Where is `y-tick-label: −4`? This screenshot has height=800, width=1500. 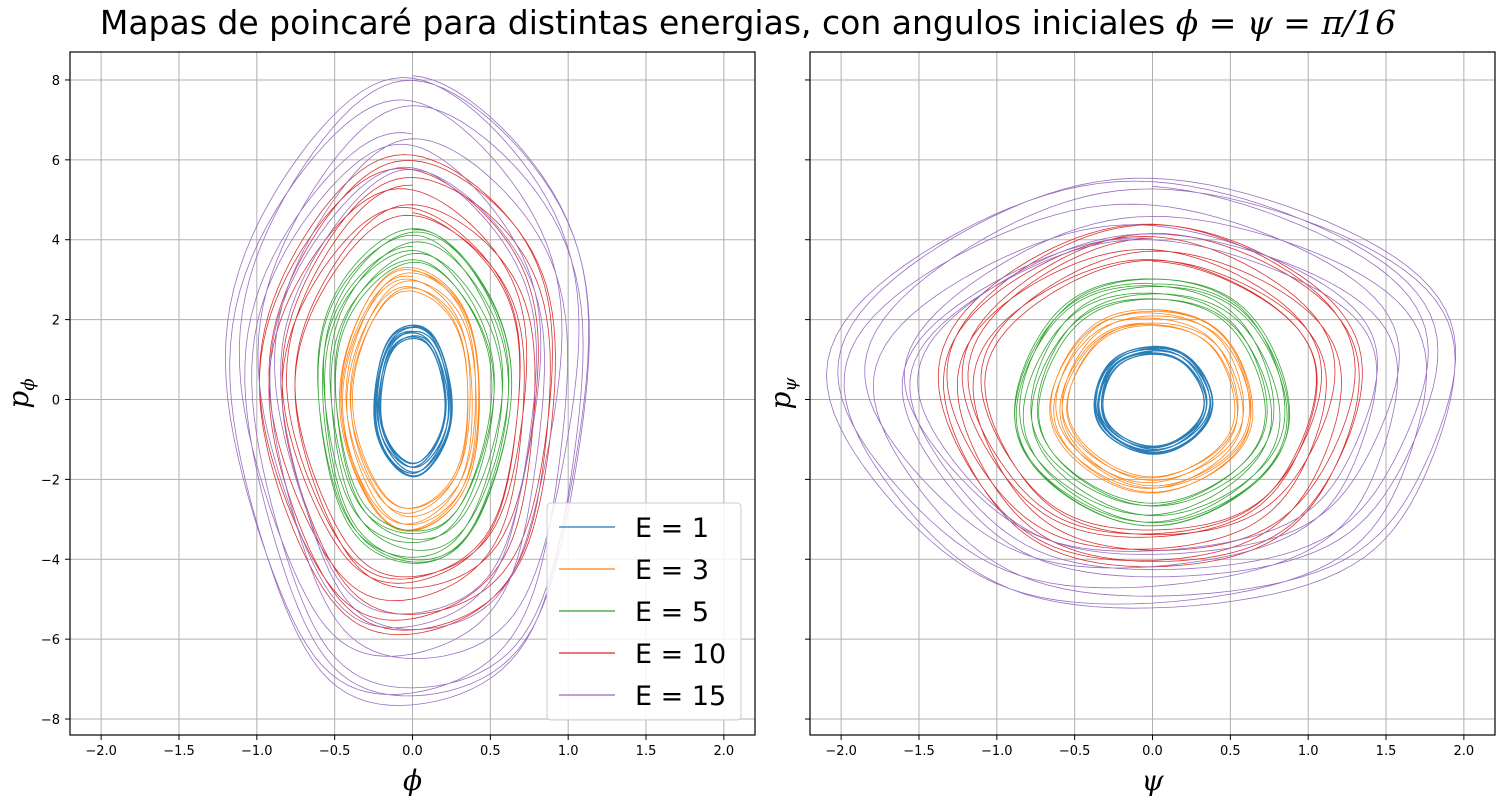 y-tick-label: −4 is located at coordinates (50, 560).